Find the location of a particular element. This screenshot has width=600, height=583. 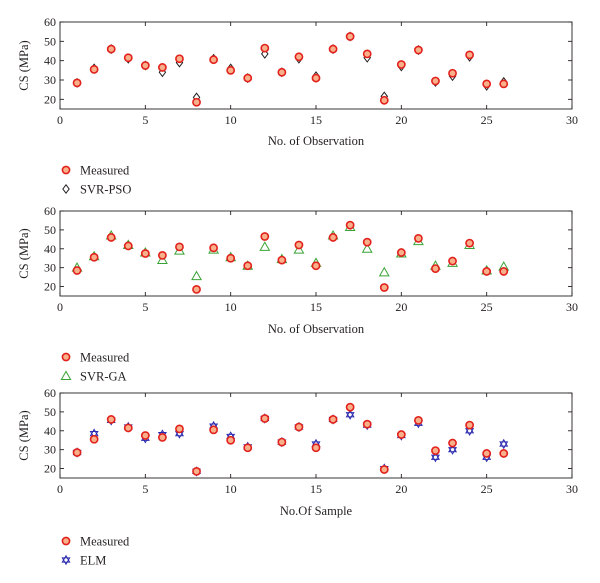

panel-3-legend-elm-marker-tri-down is located at coordinates (66, 561).